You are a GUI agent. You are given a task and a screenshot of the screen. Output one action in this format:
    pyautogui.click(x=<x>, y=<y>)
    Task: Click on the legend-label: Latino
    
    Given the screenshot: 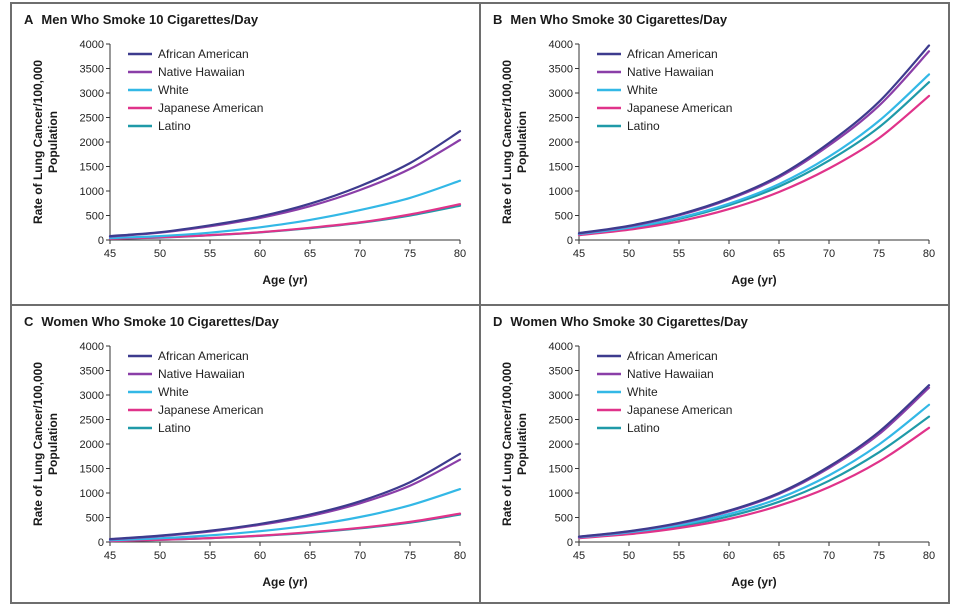 What is the action you would take?
    pyautogui.click(x=643, y=126)
    